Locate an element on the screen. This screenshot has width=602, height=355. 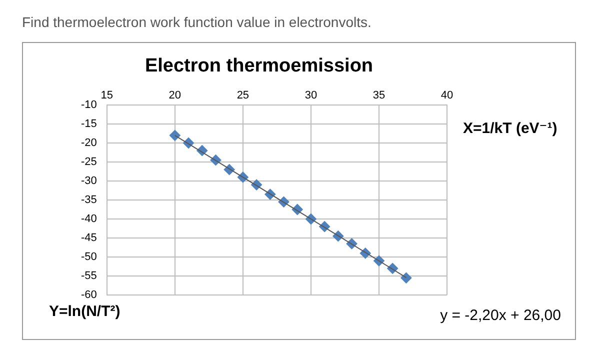
y-tick-label: -60 is located at coordinates (88, 295).